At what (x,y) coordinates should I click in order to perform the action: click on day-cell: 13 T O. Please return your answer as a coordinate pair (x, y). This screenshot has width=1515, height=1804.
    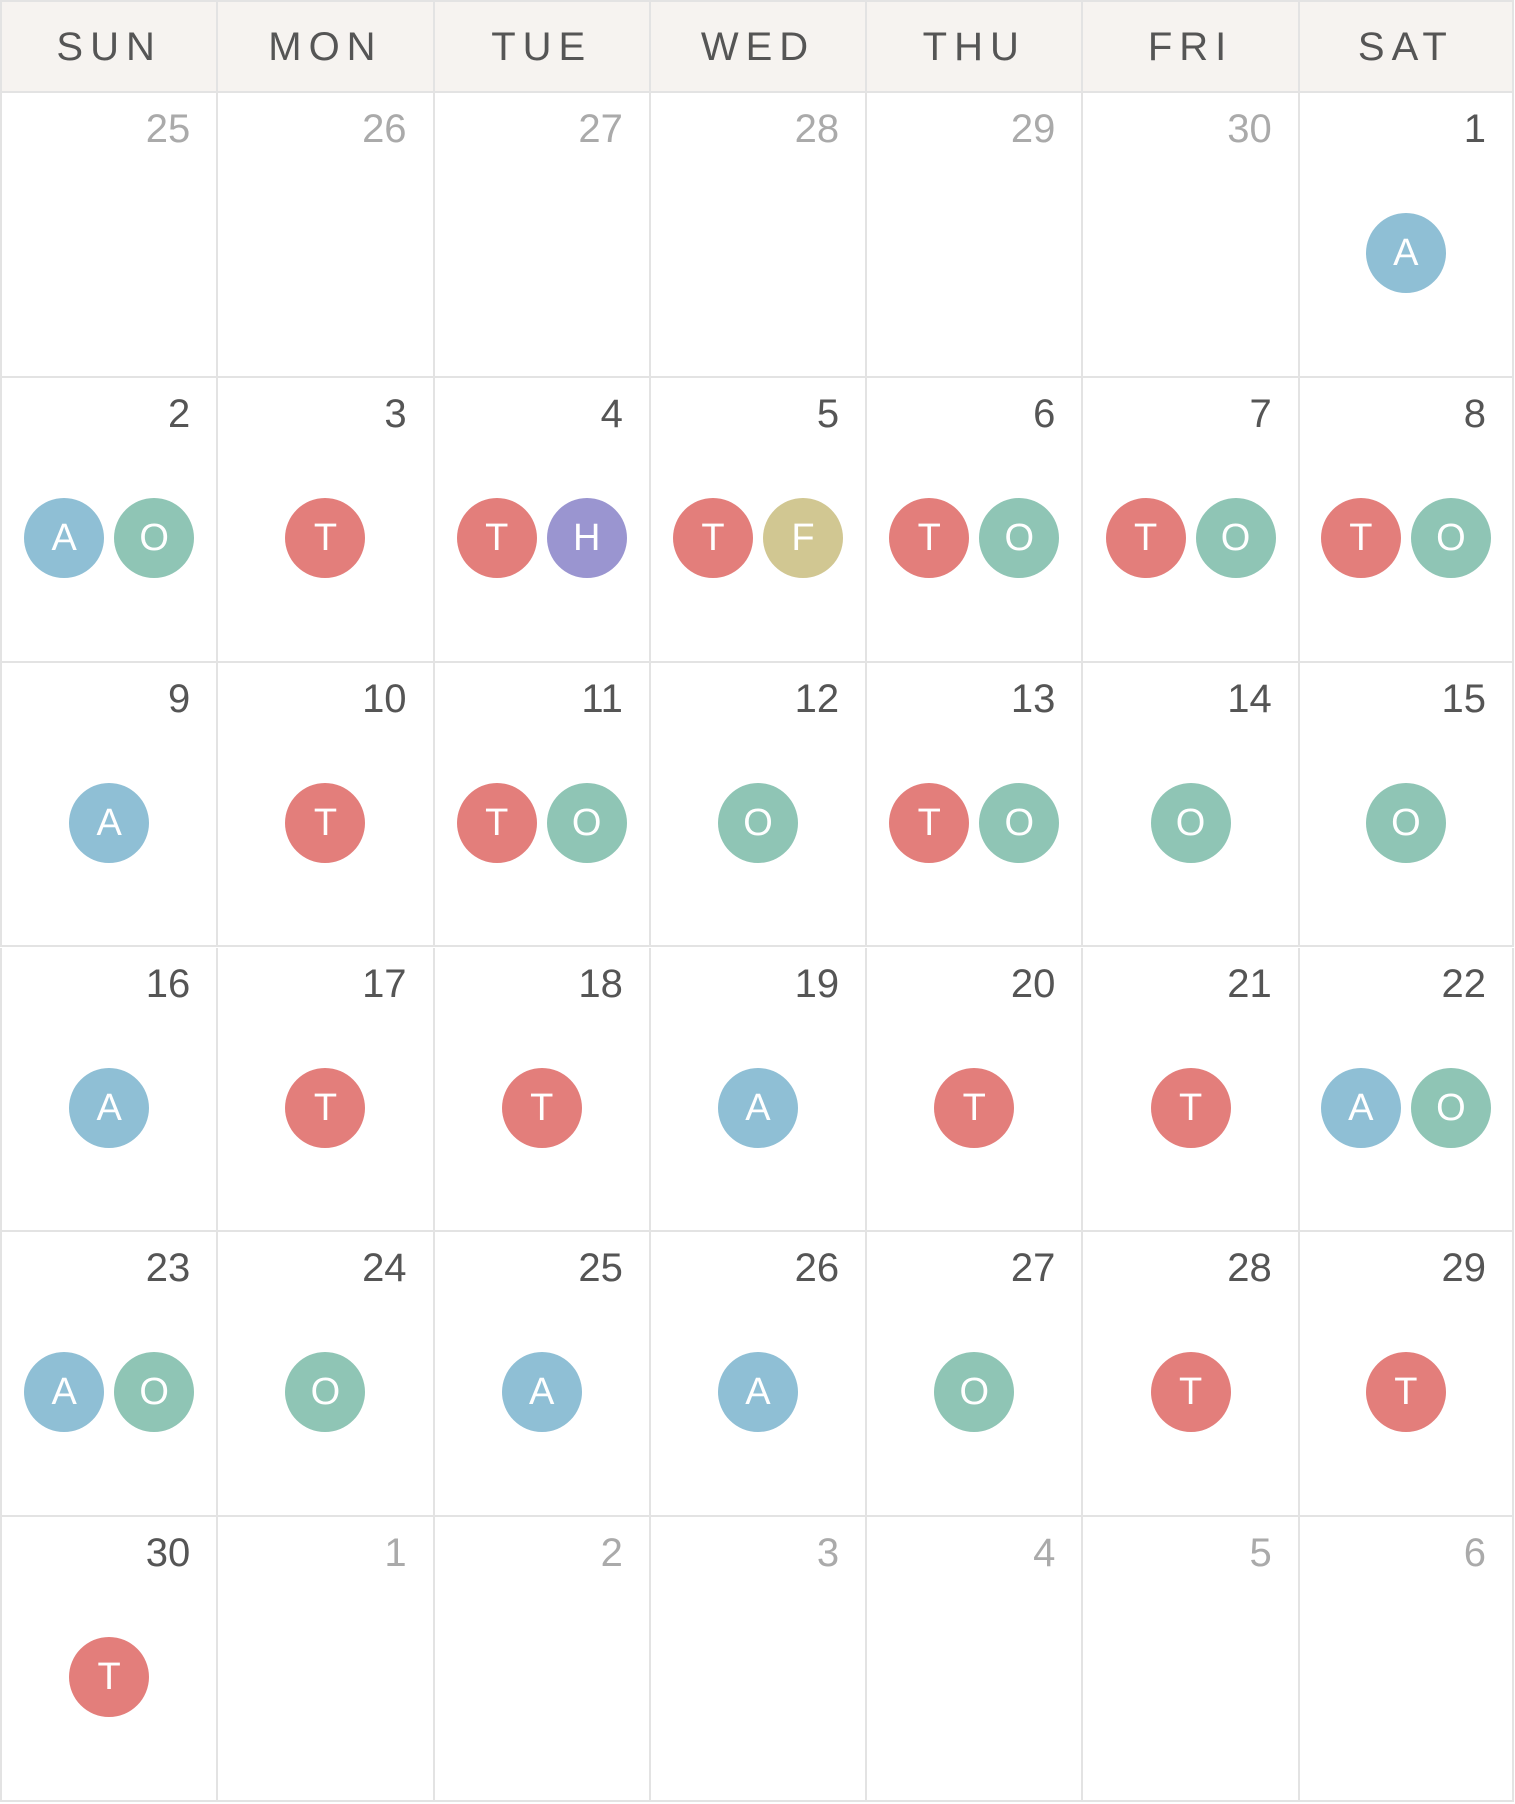
    Looking at the image, I should click on (973, 805).